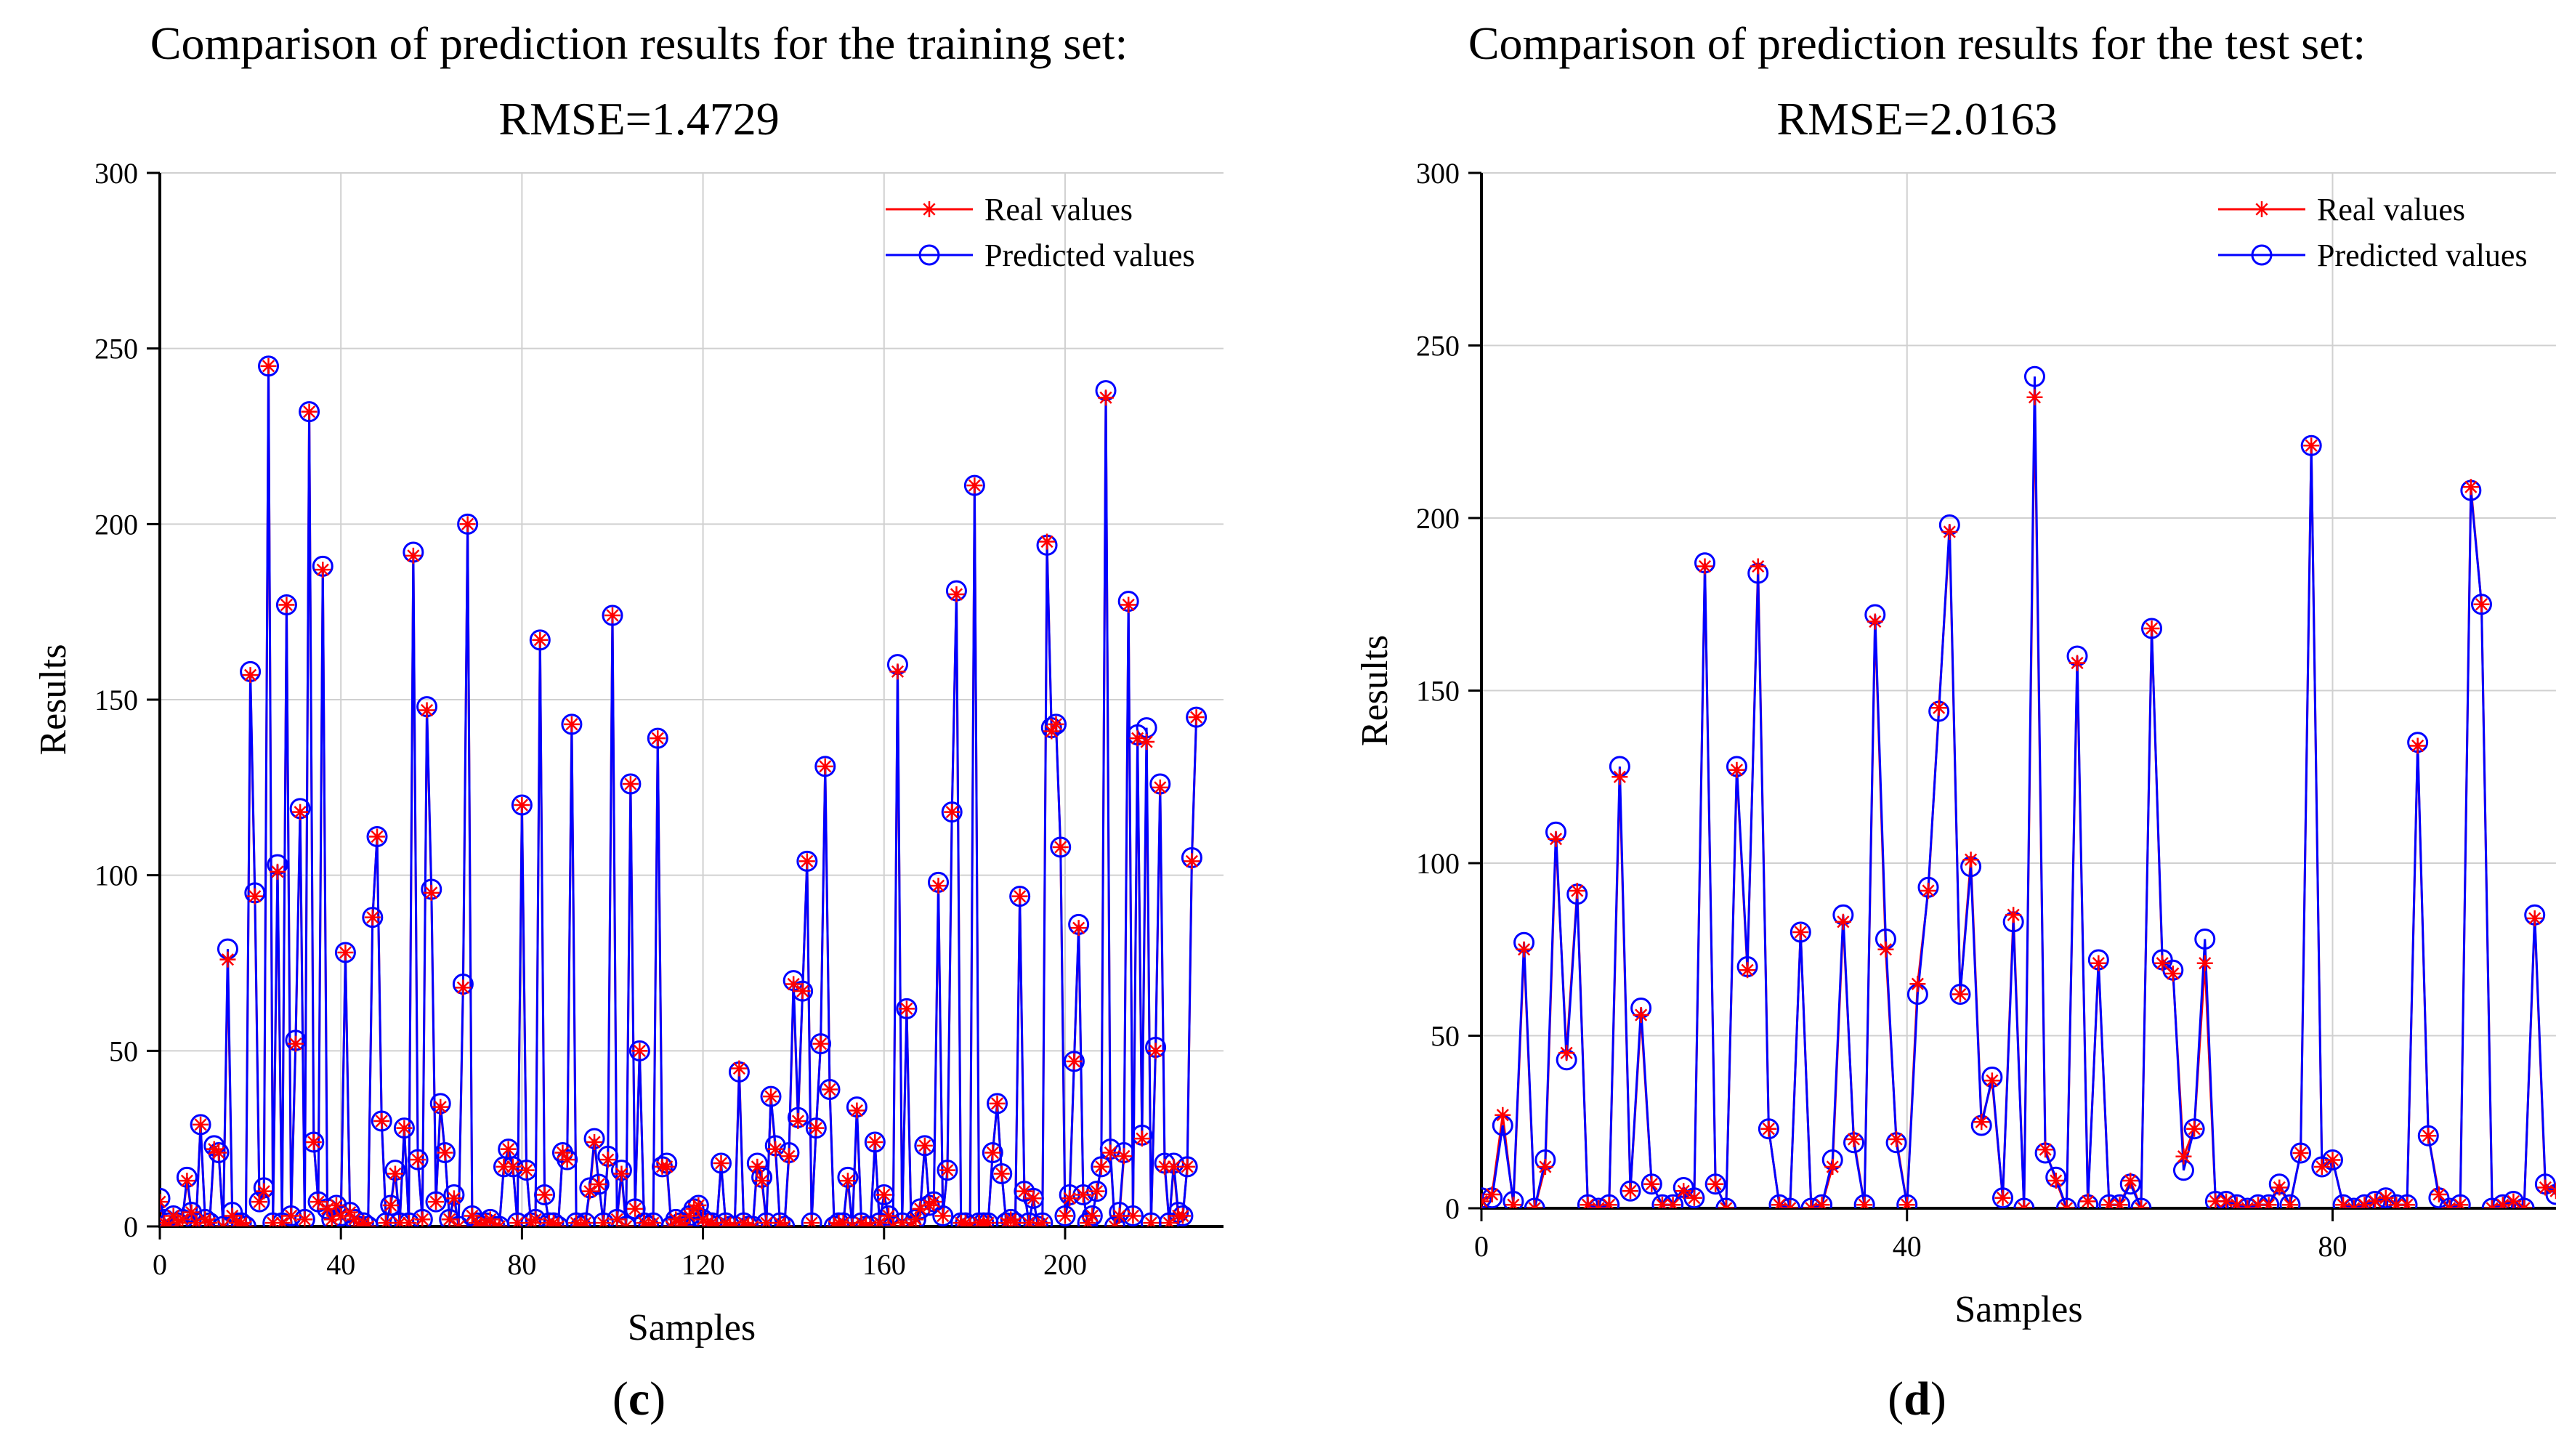  I want to click on legend-label-real: Real values, so click(1058, 209).